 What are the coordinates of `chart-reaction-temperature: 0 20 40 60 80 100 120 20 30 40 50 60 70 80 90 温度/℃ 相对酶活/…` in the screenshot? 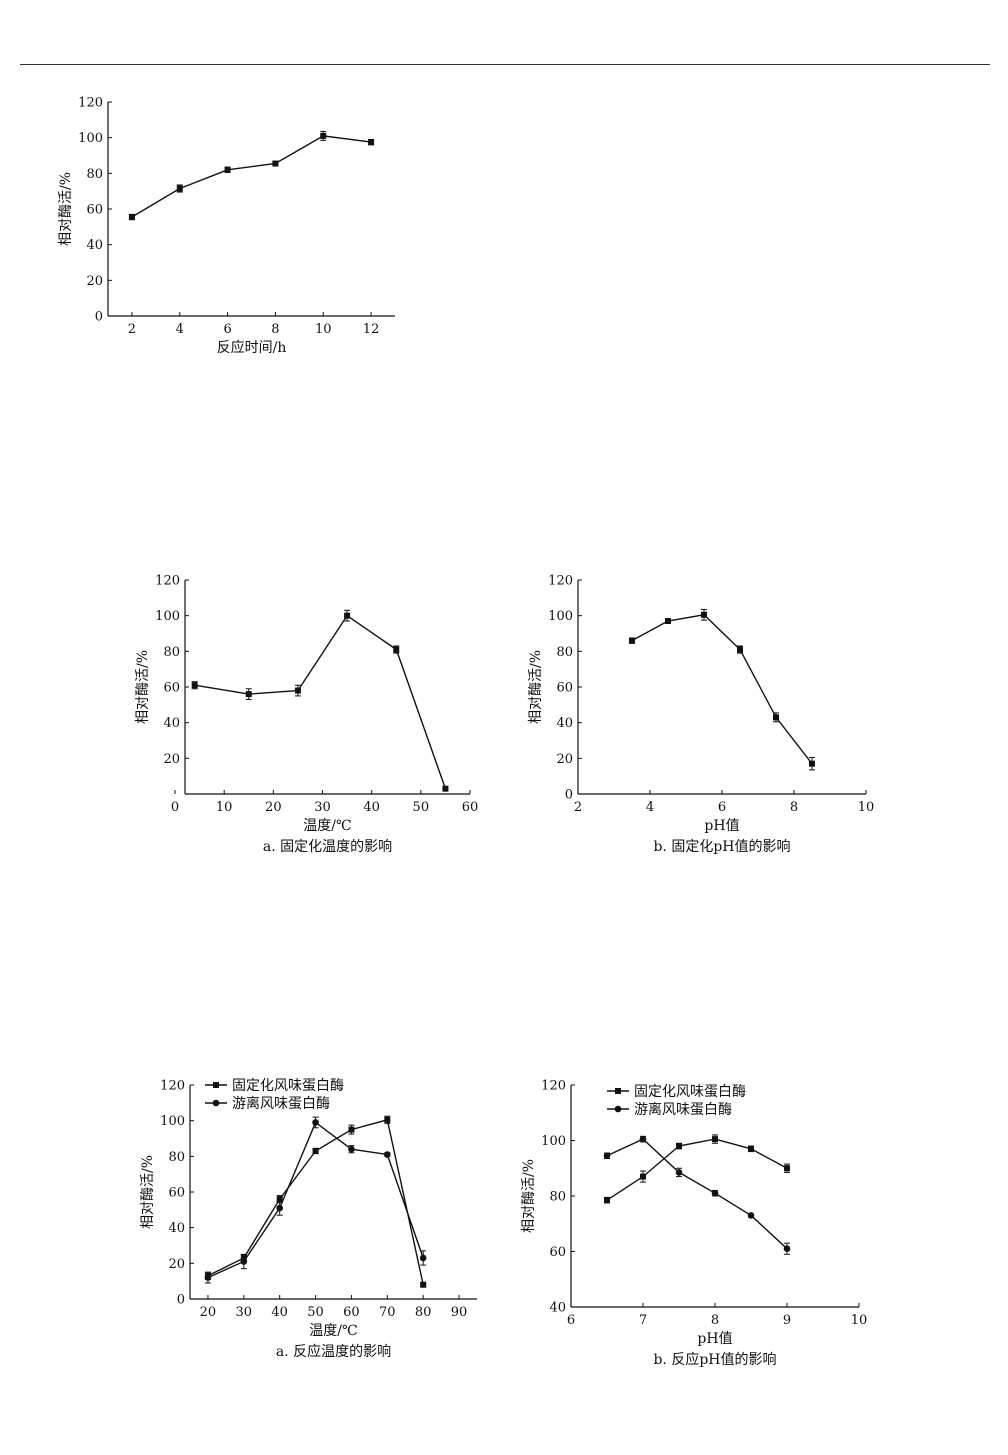 It's located at (308, 1219).